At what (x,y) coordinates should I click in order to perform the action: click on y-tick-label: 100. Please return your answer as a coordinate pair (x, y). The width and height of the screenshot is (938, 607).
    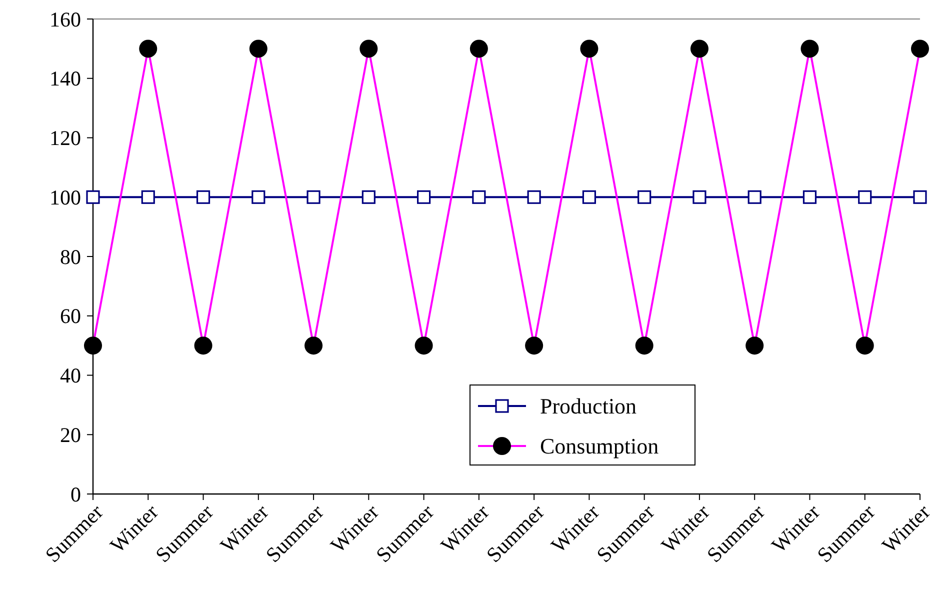
    Looking at the image, I should click on (65, 197).